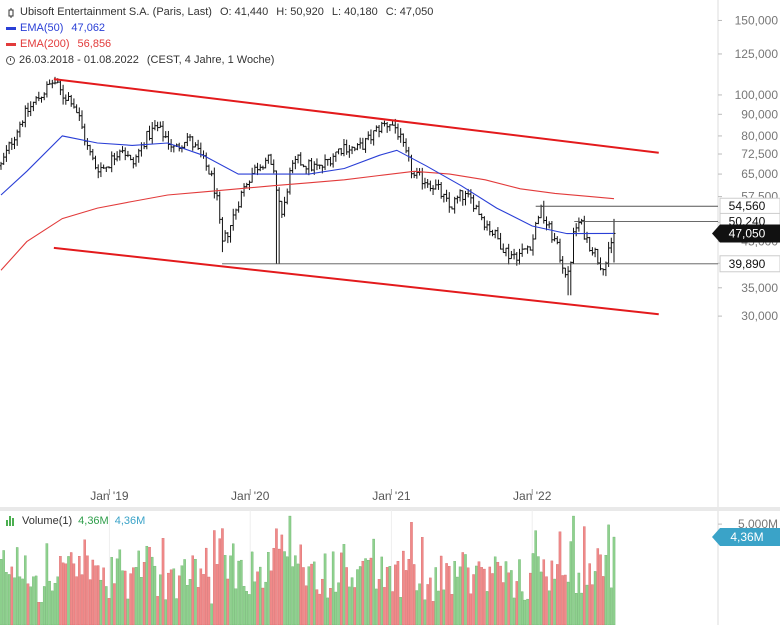  Describe the element at coordinates (282, 12) in the screenshot. I see `legend-high-label: H:` at that location.